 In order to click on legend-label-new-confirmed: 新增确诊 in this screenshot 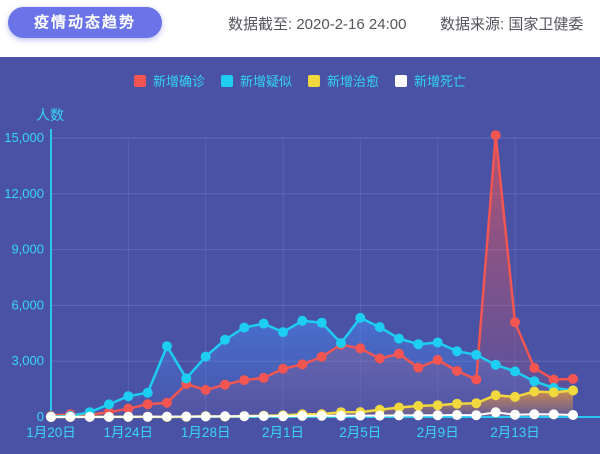, I will do `click(178, 81)`.